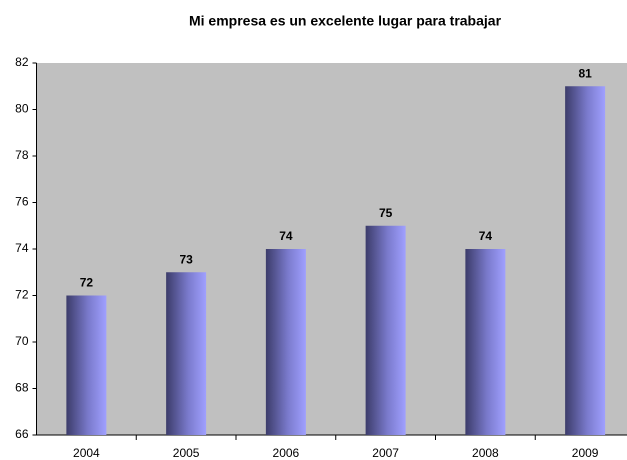 The width and height of the screenshot is (627, 460). Describe the element at coordinates (22, 434) in the screenshot. I see `y-tick-label: 66` at that location.